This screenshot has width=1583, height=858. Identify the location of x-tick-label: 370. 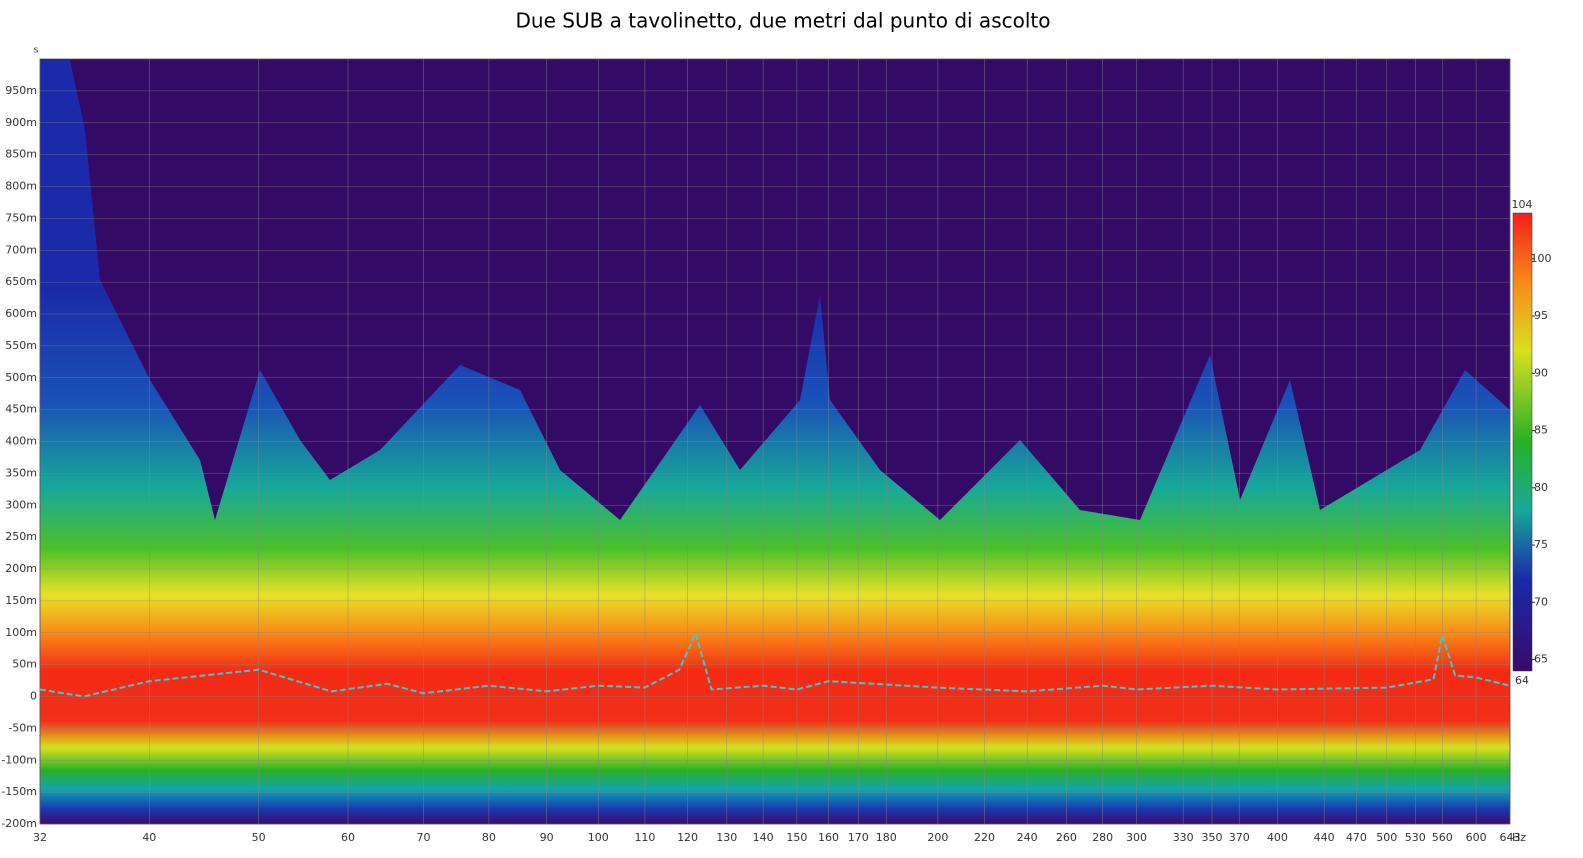
(1239, 837).